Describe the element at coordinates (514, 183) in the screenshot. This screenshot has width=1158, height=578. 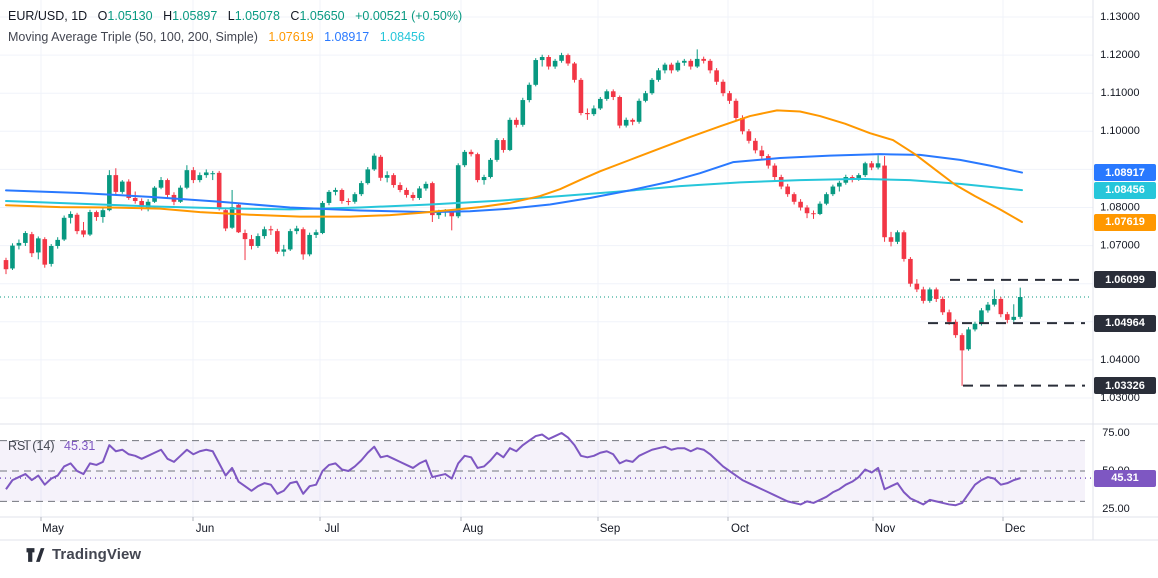
I see `ma-line` at that location.